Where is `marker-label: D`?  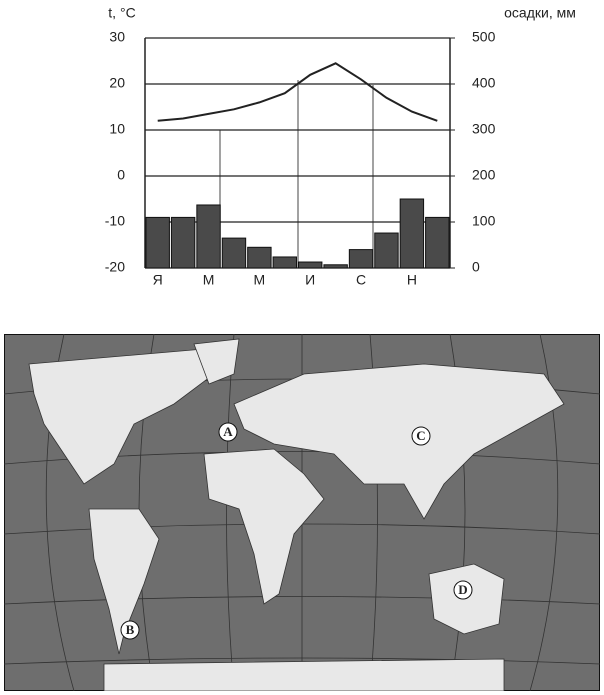
marker-label: D is located at coordinates (462, 589).